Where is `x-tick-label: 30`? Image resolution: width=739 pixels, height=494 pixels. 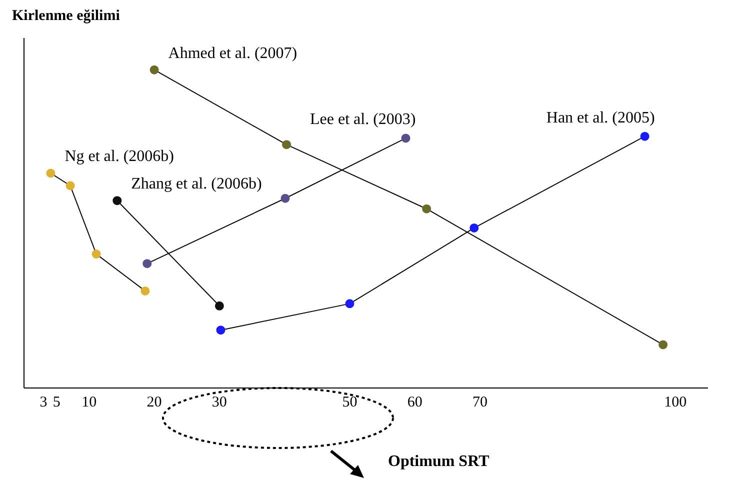 x-tick-label: 30 is located at coordinates (219, 402).